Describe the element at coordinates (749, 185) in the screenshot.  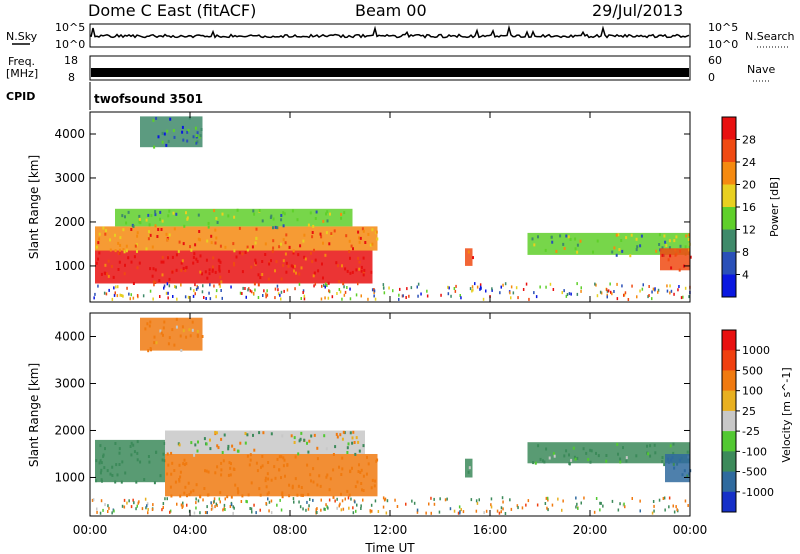
I see `power-colorbar-tick-label: 20` at that location.